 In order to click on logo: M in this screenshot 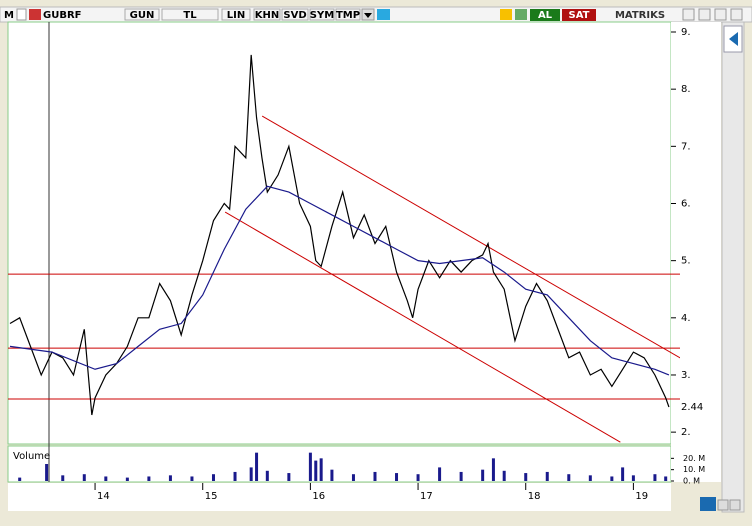, I will do `click(9, 15)`.